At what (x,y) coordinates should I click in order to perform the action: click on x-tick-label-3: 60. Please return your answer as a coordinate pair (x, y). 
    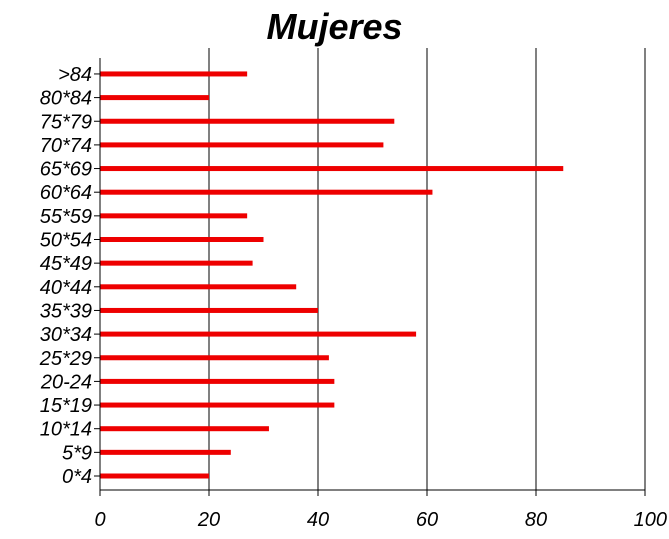
    Looking at the image, I should click on (427, 520).